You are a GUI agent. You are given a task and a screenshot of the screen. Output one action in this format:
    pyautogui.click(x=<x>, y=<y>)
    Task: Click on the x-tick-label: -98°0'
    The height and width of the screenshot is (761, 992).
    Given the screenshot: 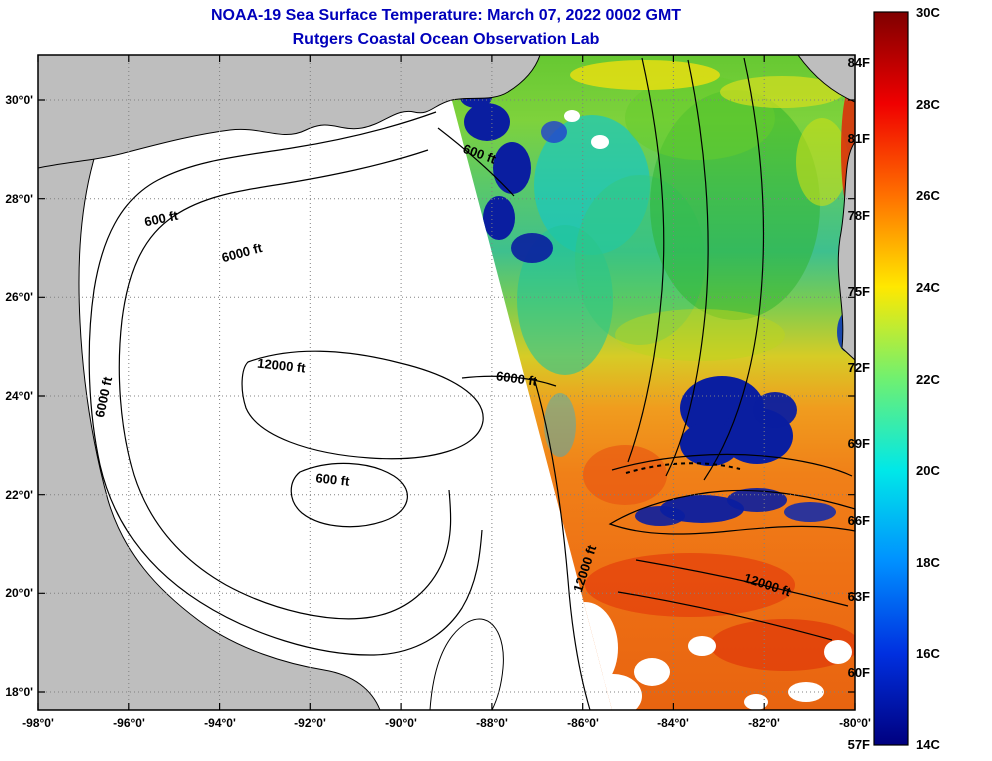 What is the action you would take?
    pyautogui.click(x=38, y=723)
    